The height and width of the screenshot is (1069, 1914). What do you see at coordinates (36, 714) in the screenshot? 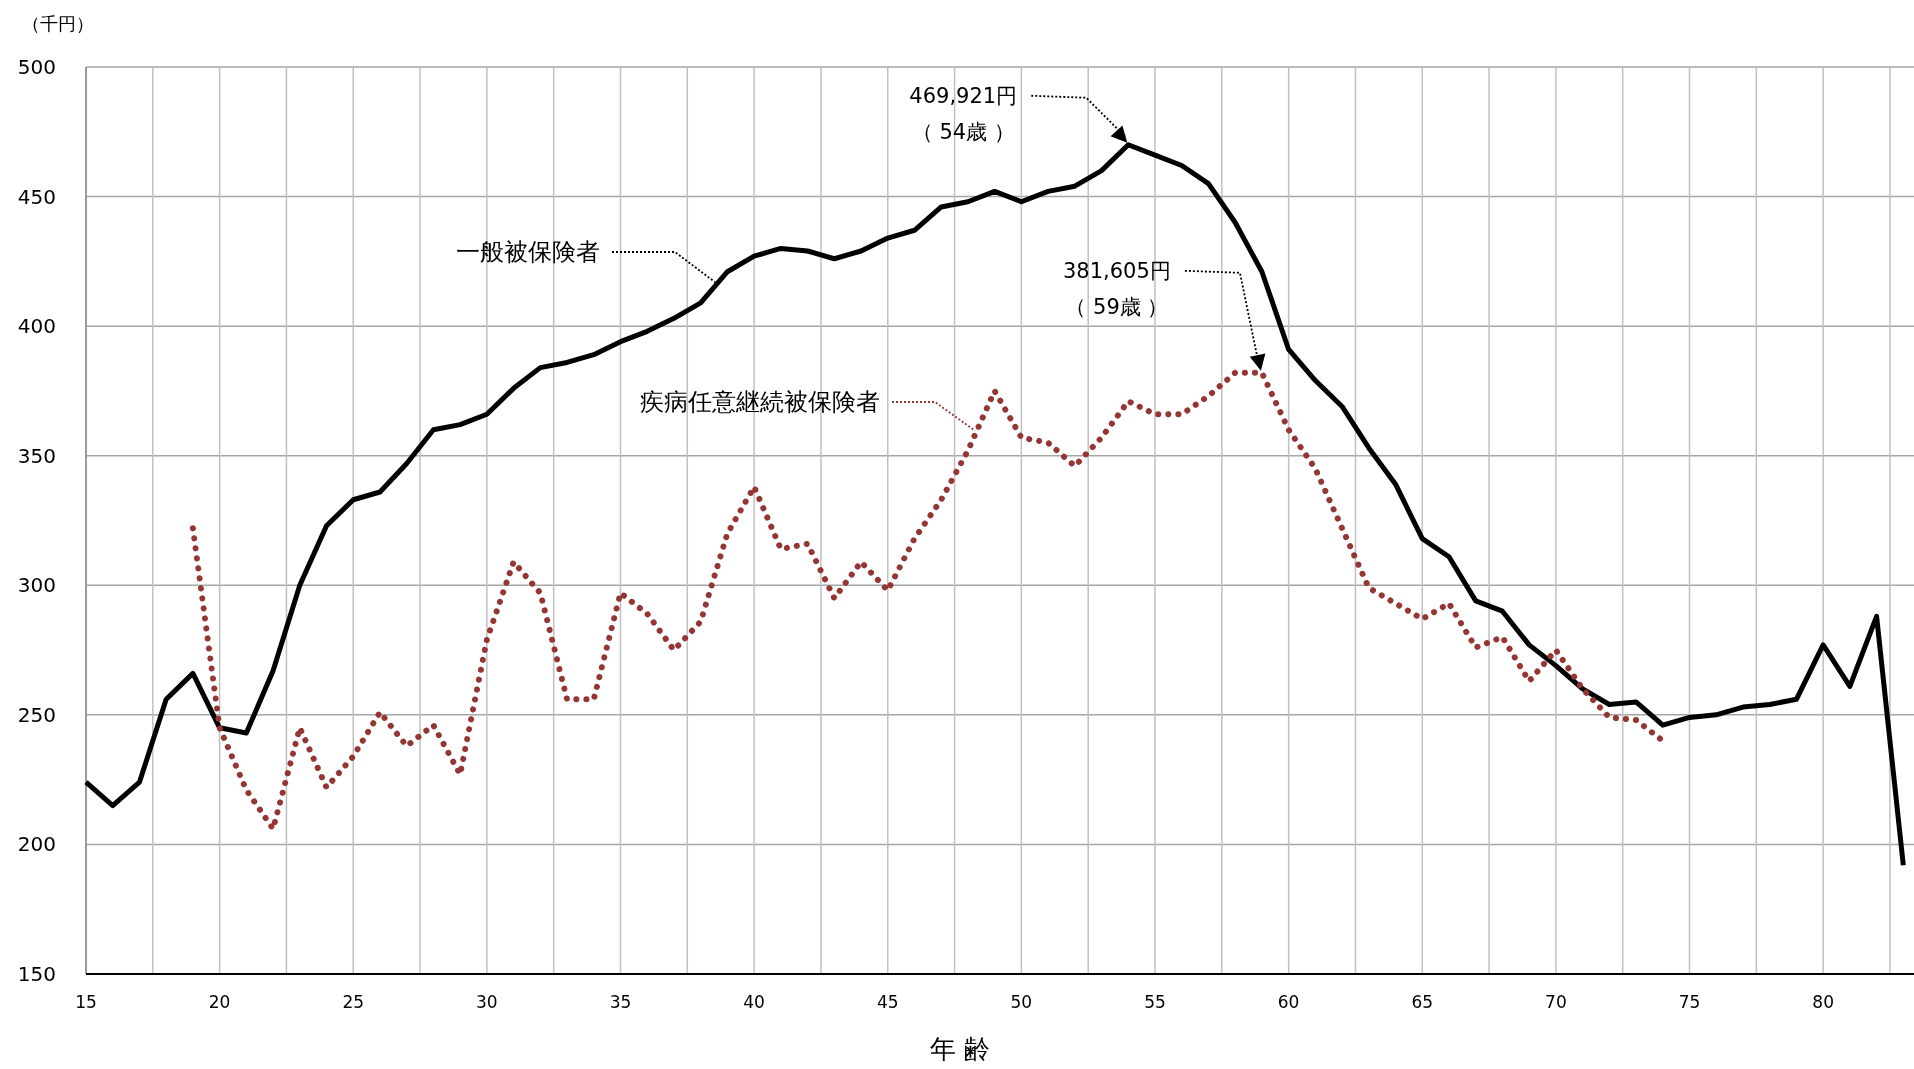
I see `y-tick-label: 250` at bounding box center [36, 714].